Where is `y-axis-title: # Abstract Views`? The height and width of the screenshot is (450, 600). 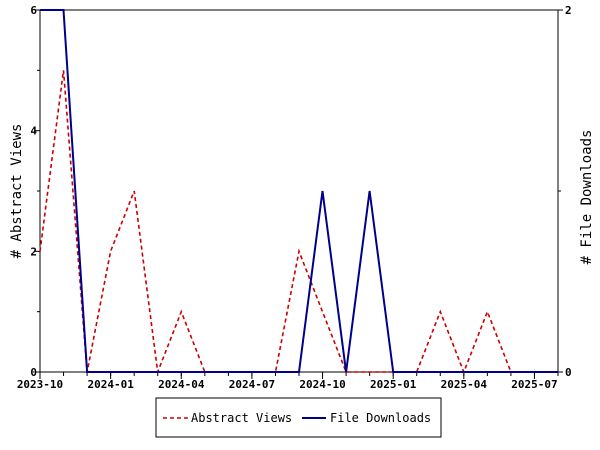 y-axis-title: # Abstract Views is located at coordinates (17, 191).